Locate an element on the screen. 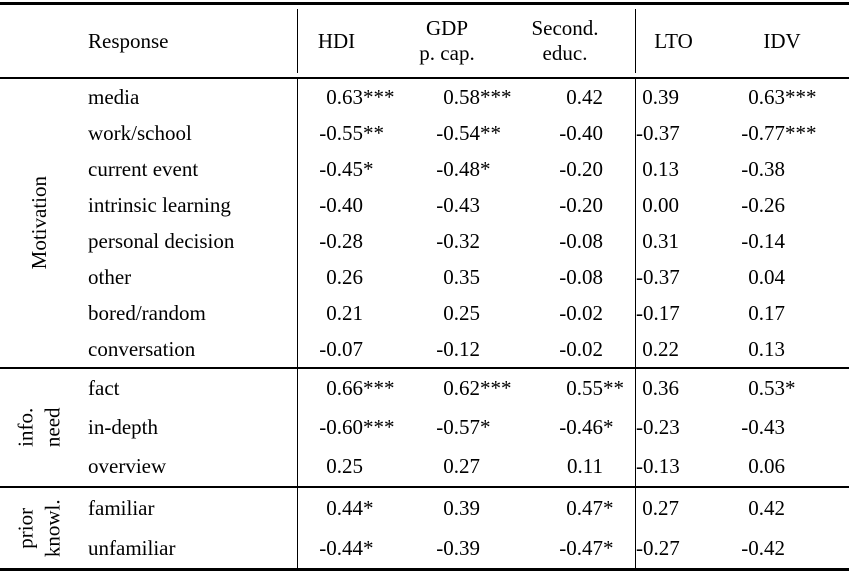 This screenshot has width=849, height=575. value-number: -0.02 is located at coordinates (581, 348).